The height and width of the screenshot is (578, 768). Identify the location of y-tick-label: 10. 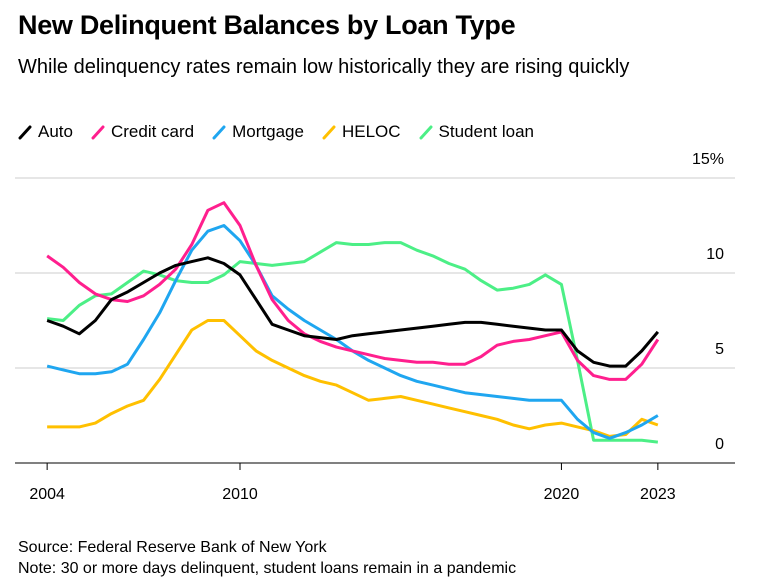
(715, 254).